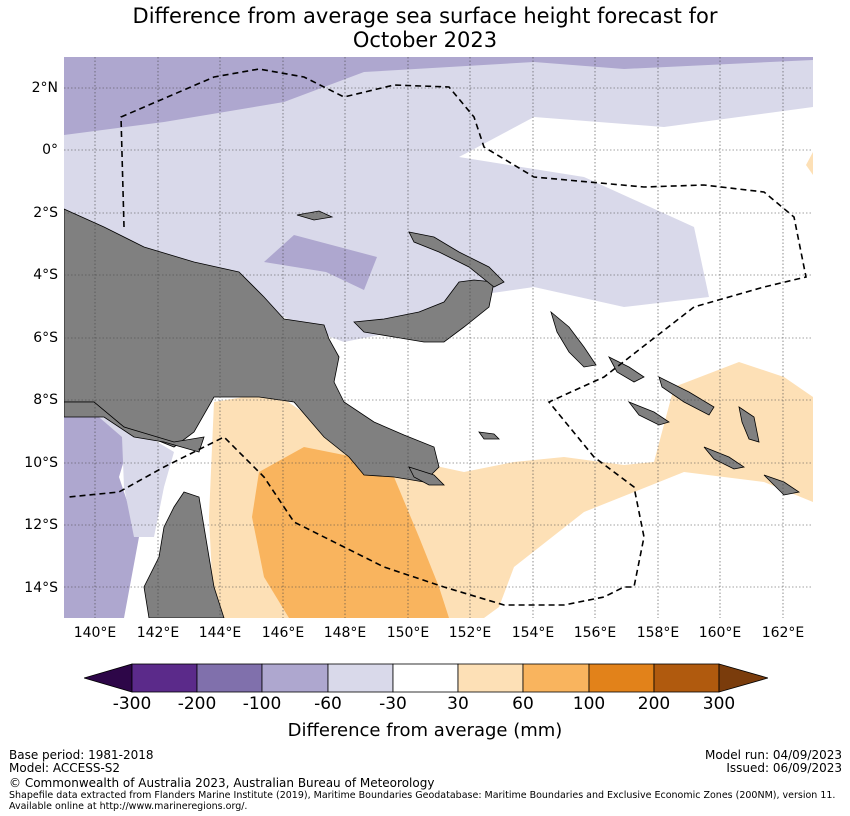 The image size is (850, 816). I want to click on lat-label: 2°N, so click(44, 88).